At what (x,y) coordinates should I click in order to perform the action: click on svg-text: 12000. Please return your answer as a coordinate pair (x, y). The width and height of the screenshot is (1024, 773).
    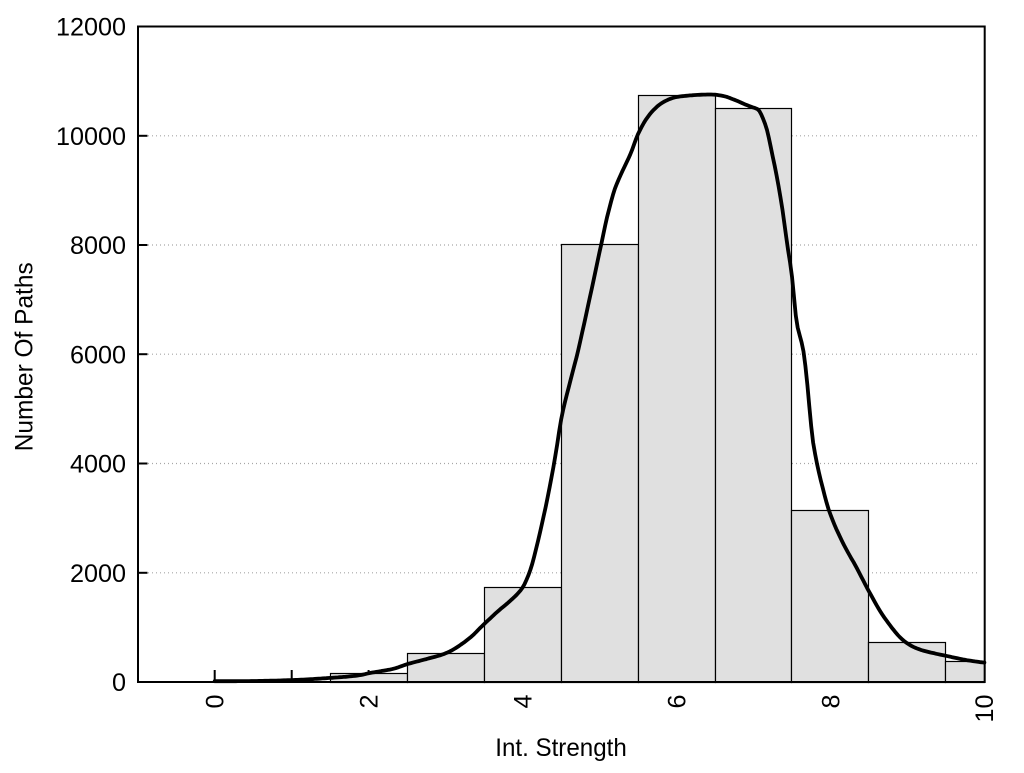
    Looking at the image, I should click on (91, 28).